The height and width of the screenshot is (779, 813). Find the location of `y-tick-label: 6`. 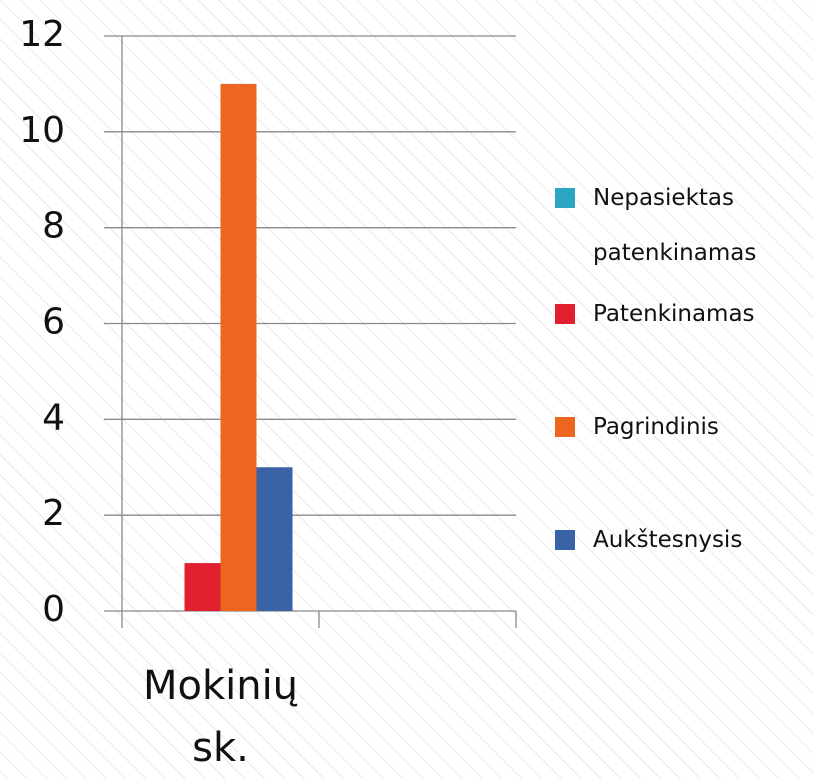

y-tick-label: 6 is located at coordinates (53, 322).